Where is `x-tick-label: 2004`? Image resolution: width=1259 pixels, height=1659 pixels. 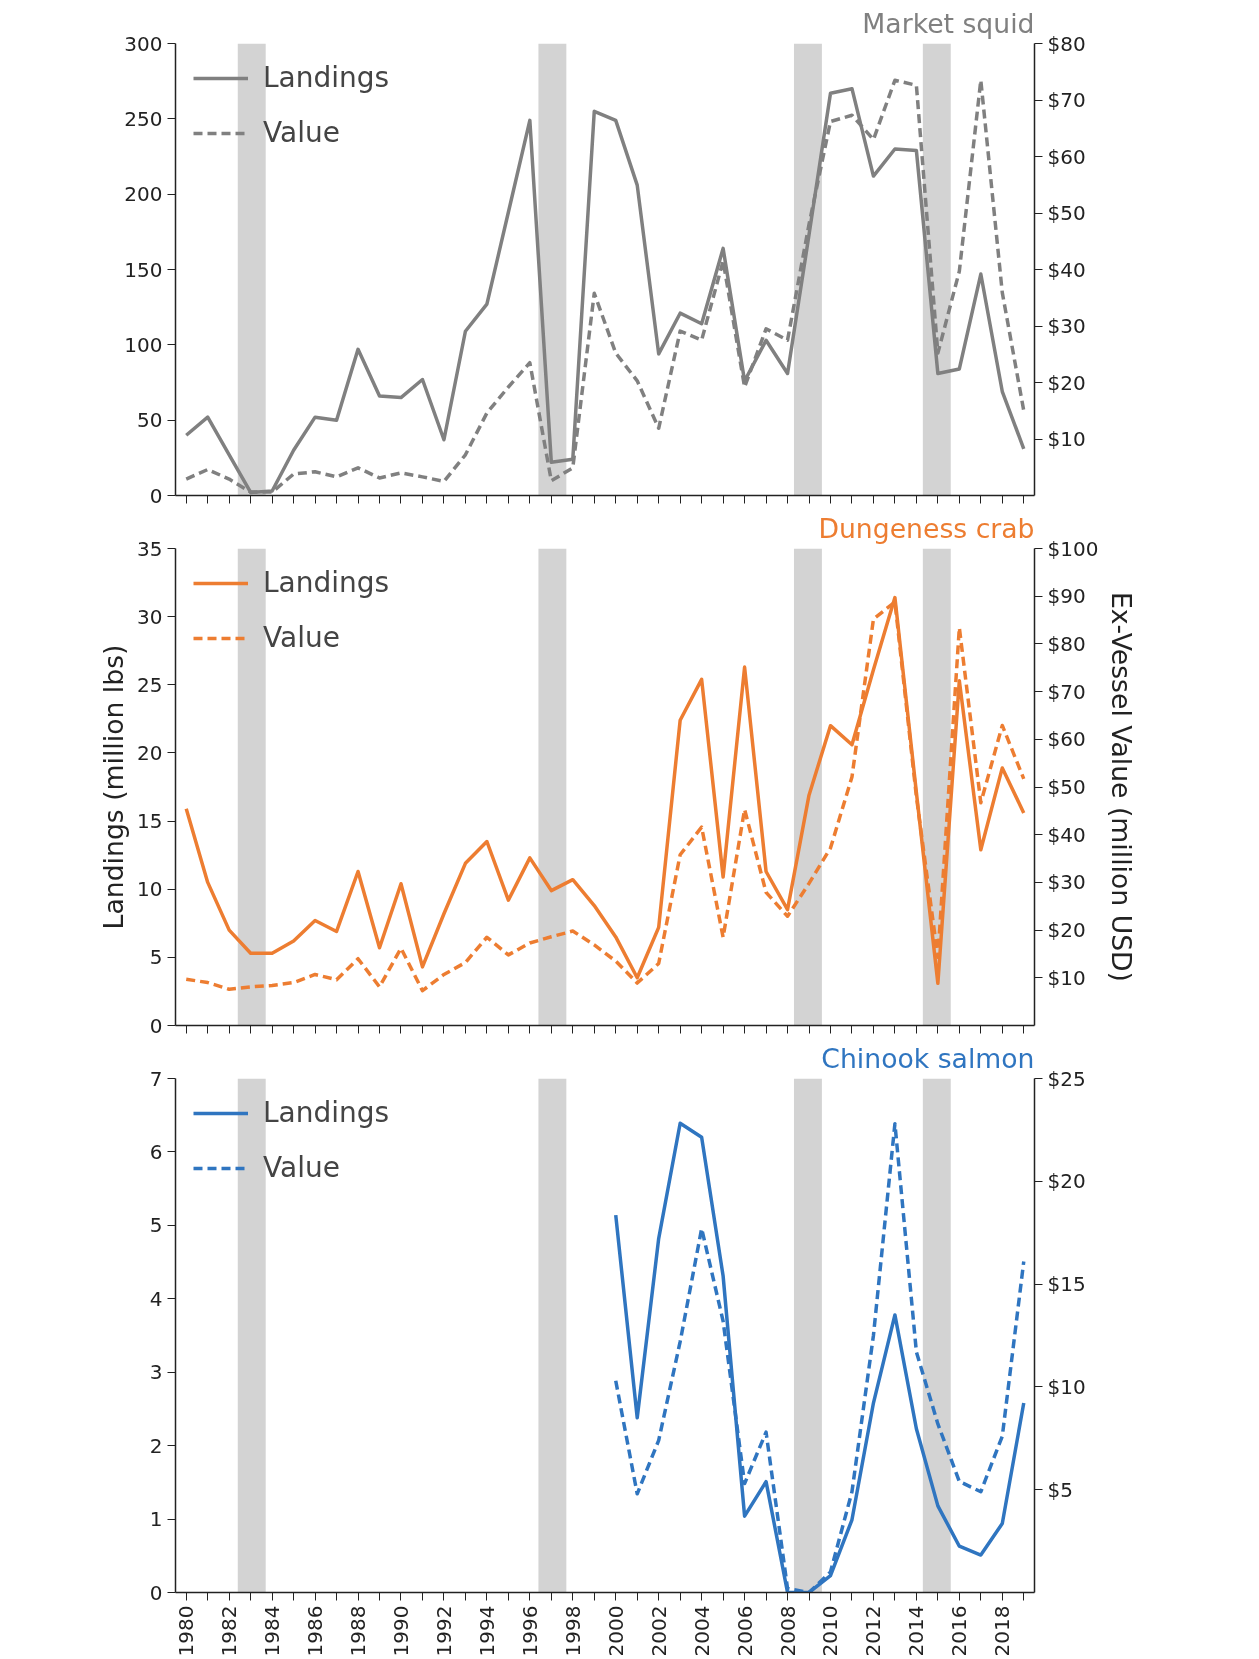
x-tick-label: 2004 is located at coordinates (701, 1631).